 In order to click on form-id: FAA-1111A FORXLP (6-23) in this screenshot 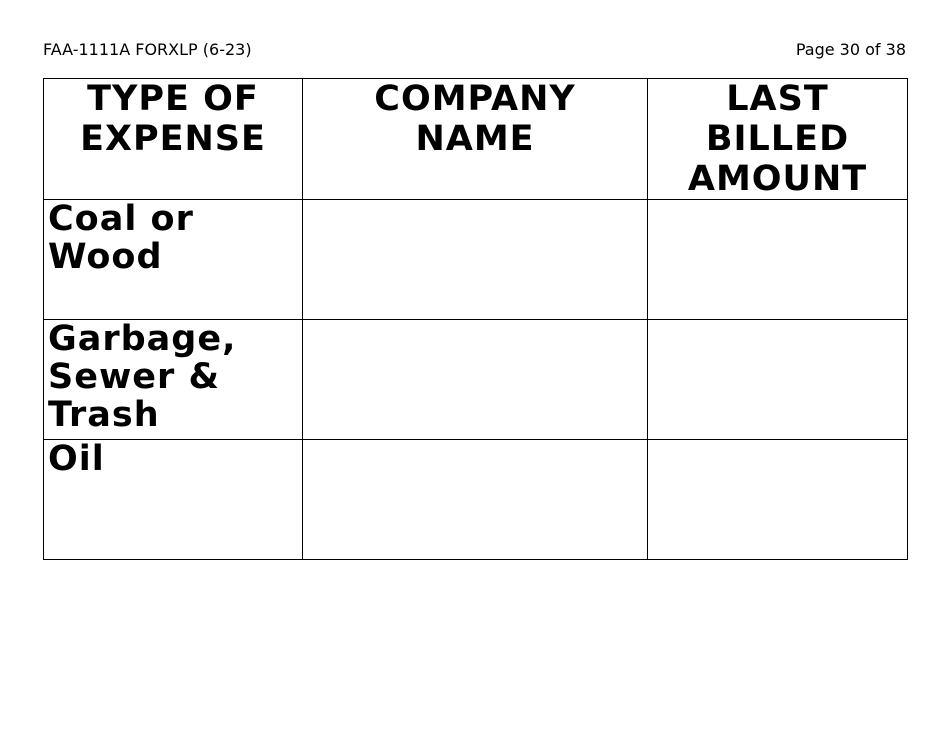, I will do `click(147, 49)`.